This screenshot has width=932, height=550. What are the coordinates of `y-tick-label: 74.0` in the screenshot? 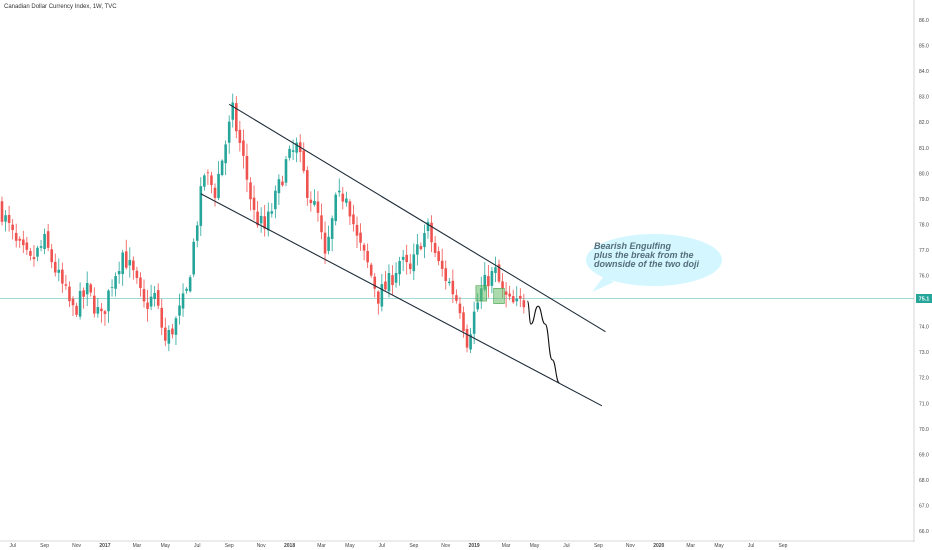 It's located at (924, 328).